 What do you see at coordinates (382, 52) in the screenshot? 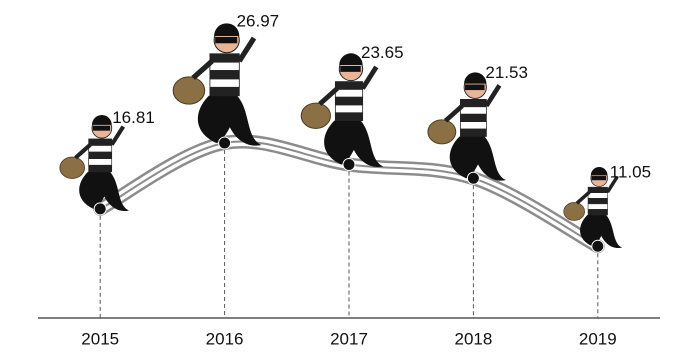
I see `value-label: 23.65` at bounding box center [382, 52].